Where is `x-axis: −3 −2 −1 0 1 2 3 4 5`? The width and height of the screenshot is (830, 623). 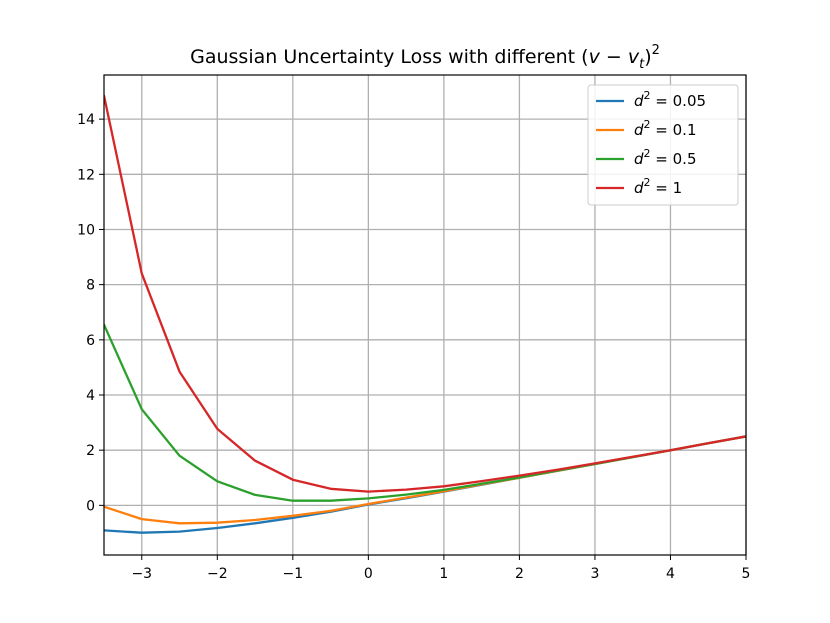 x-axis: −3 −2 −1 0 1 2 3 4 5 is located at coordinates (440, 568).